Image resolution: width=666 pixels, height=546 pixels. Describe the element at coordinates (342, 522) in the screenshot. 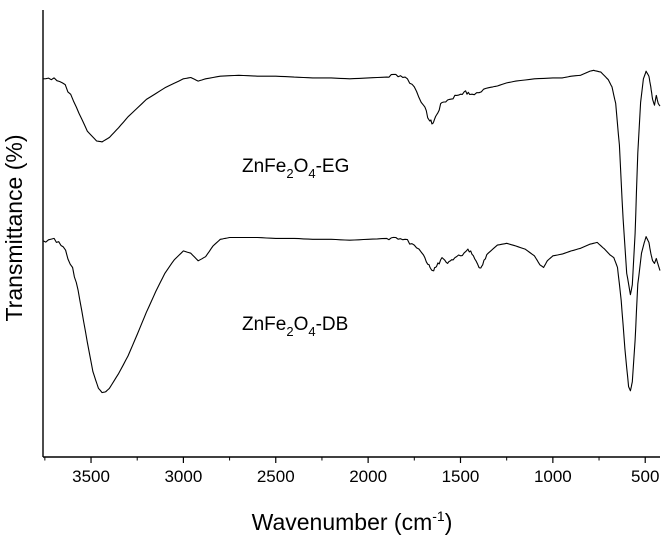

I see `x-axis-title-main: Wavenumber (cm` at that location.